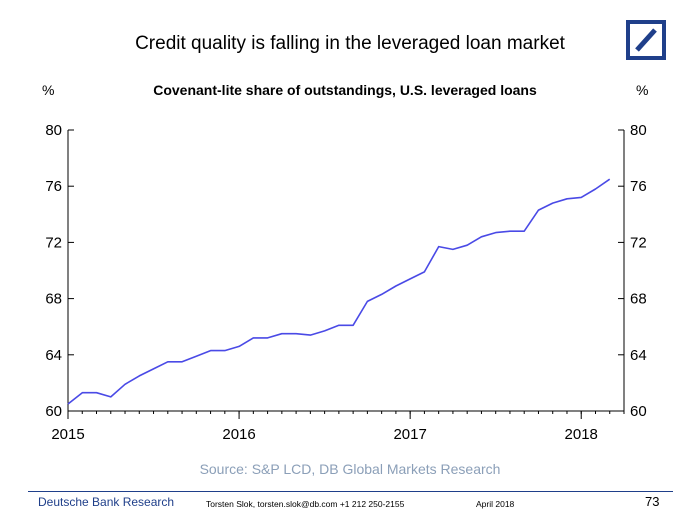 The width and height of the screenshot is (699, 532). I want to click on footer-brand: Deutsche Bank Research, so click(106, 502).